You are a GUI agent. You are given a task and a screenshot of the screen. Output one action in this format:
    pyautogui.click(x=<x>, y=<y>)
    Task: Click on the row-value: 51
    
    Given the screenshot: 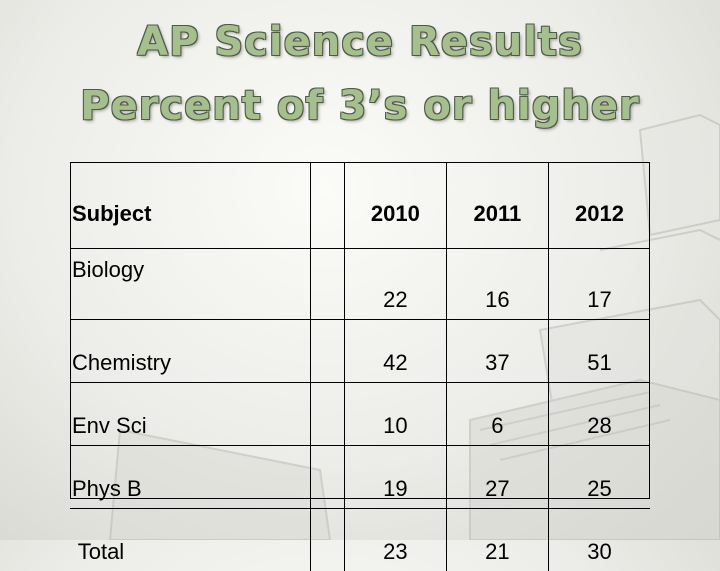 What is the action you would take?
    pyautogui.click(x=599, y=351)
    